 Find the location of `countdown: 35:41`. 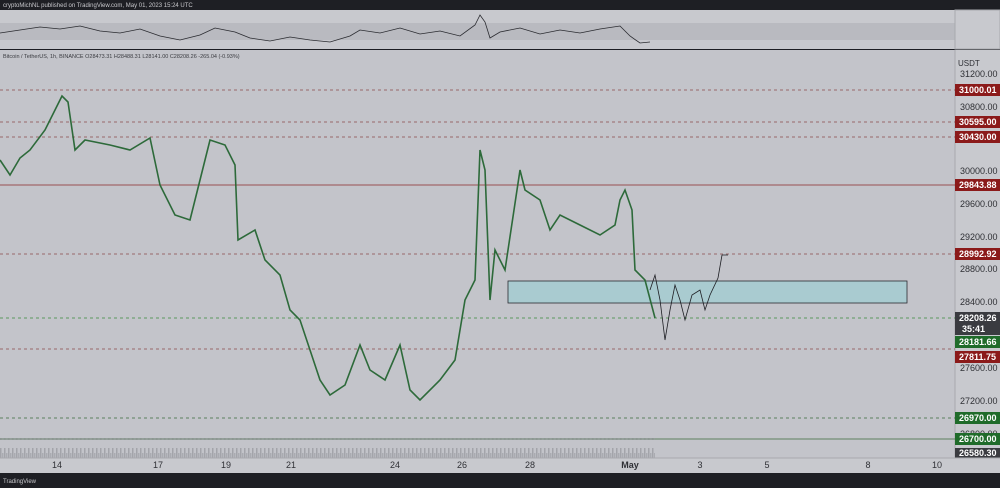

countdown: 35:41 is located at coordinates (973, 329).